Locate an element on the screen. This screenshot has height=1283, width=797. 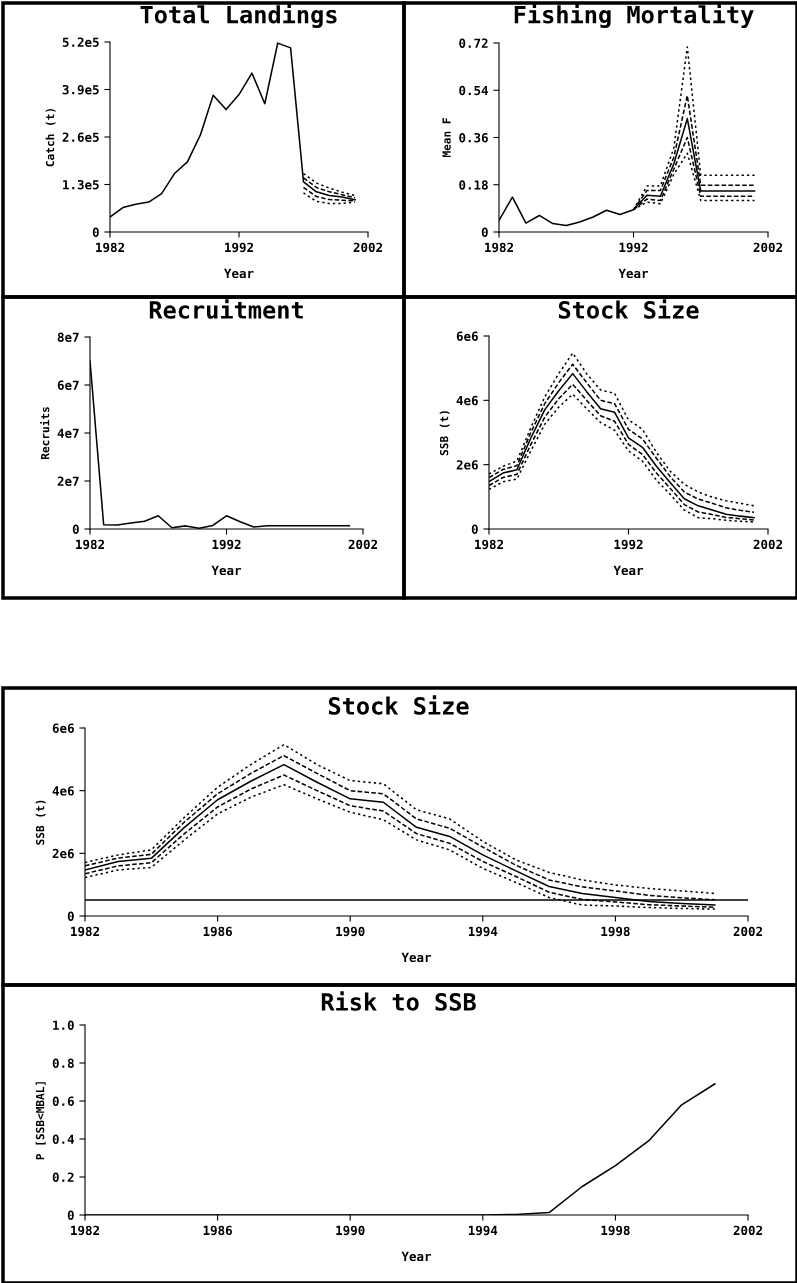
chart-title: Total Landings is located at coordinates (238, 16).